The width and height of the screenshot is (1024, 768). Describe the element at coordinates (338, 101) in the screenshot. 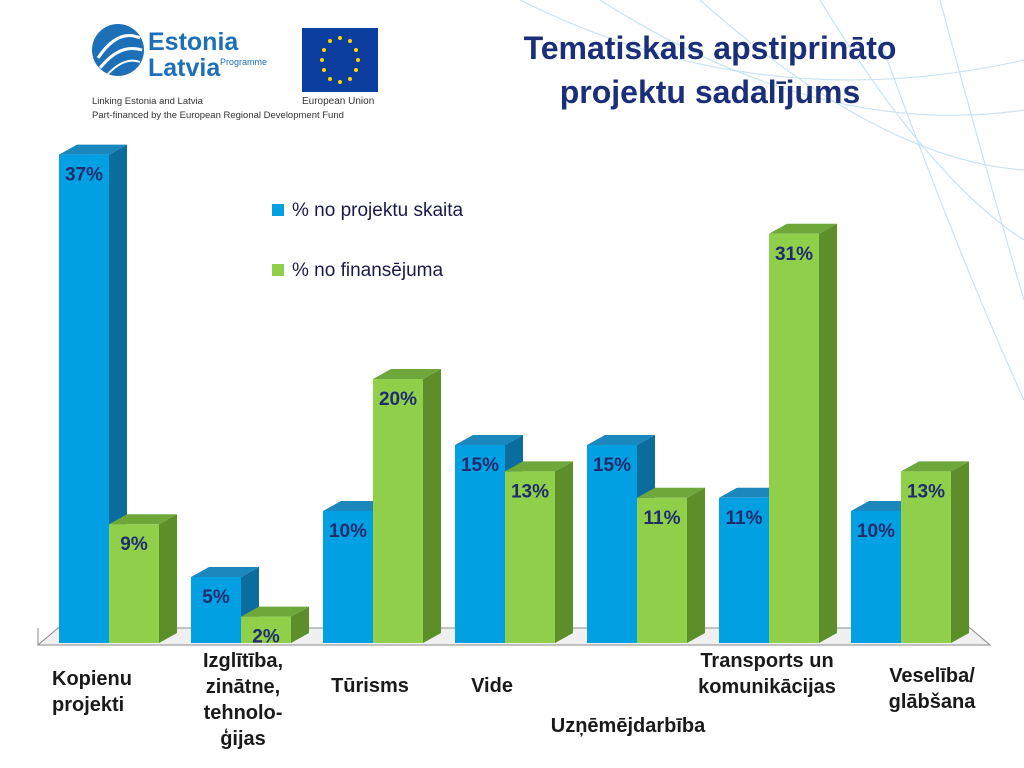

I see `eu-label: European Union` at that location.